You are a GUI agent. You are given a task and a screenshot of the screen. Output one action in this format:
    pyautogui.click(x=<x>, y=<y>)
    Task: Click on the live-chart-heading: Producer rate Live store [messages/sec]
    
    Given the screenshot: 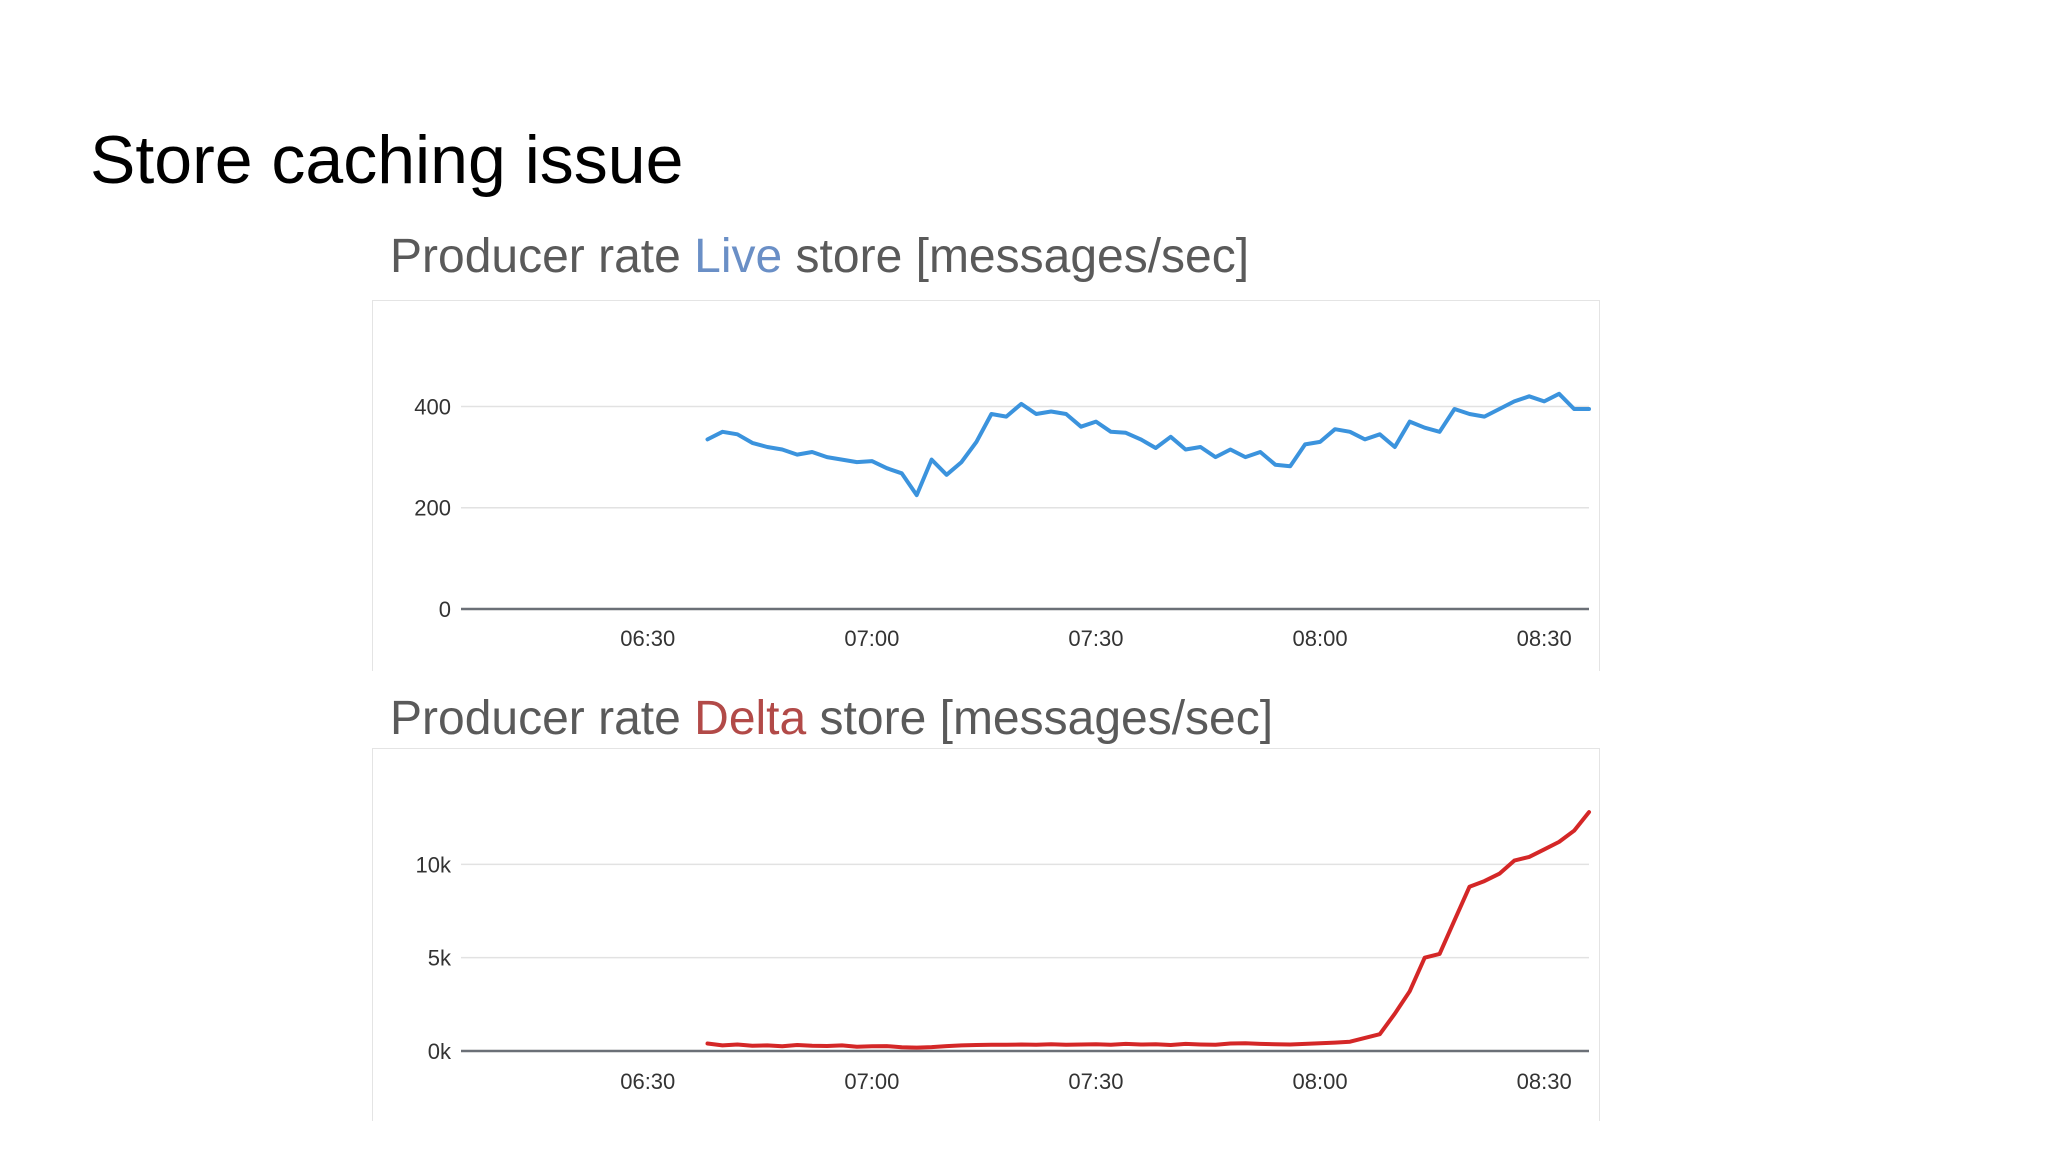 What is the action you would take?
    pyautogui.click(x=819, y=257)
    